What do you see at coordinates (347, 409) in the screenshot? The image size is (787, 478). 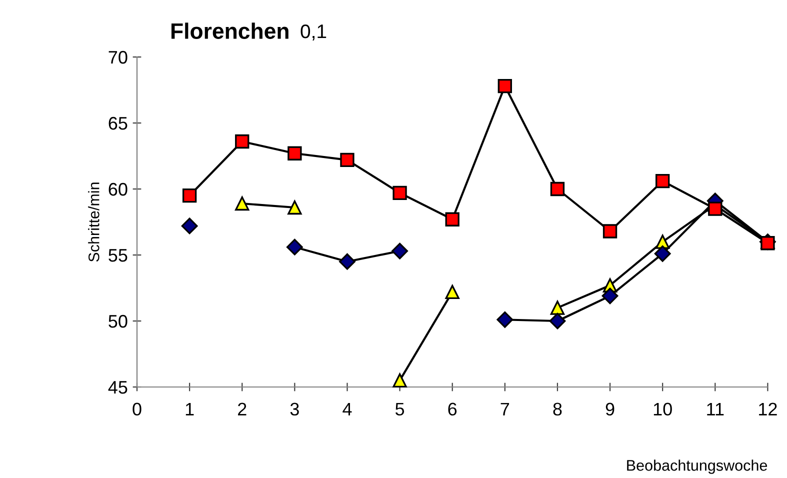 I see `x-tick-label: 4` at bounding box center [347, 409].